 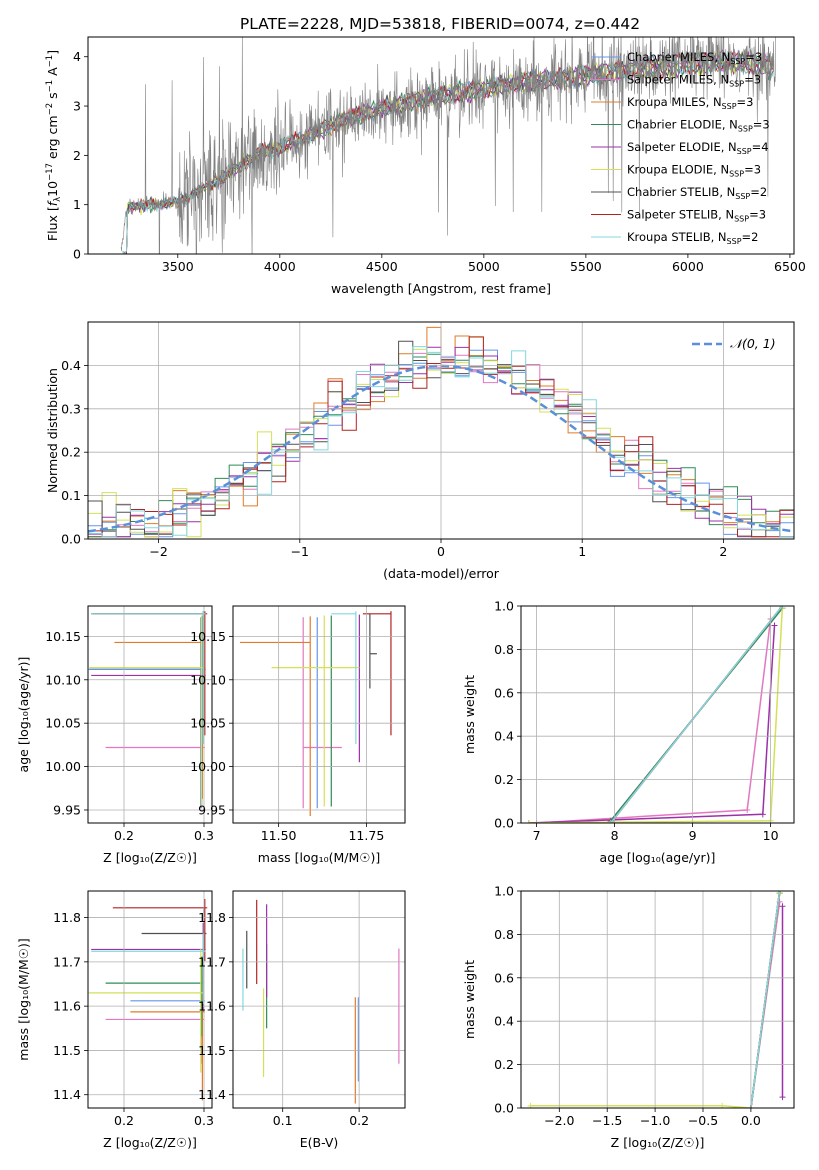 I want to click on legend-entry: Kroupa MILES, NSSP=3, so click(x=690, y=103).